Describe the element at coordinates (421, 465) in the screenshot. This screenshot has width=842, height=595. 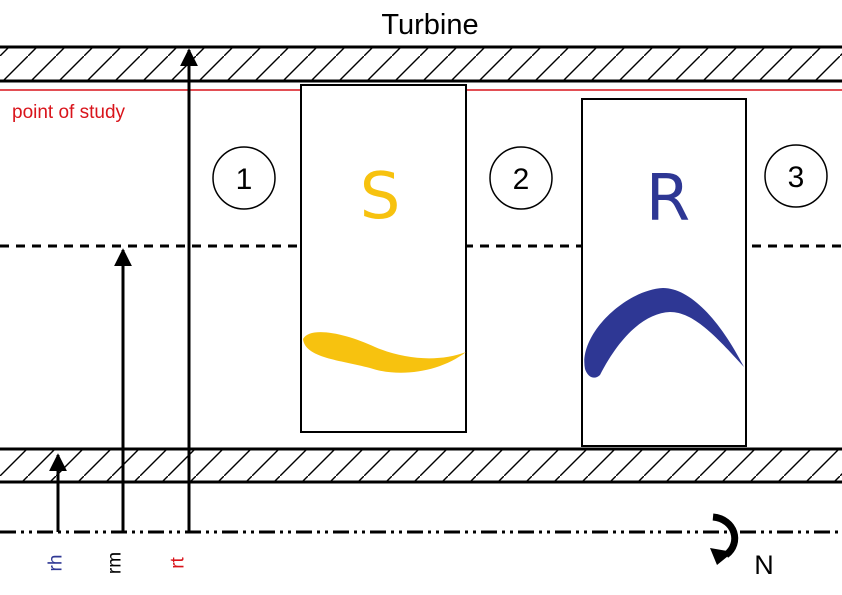
I see `bottom-hub` at that location.